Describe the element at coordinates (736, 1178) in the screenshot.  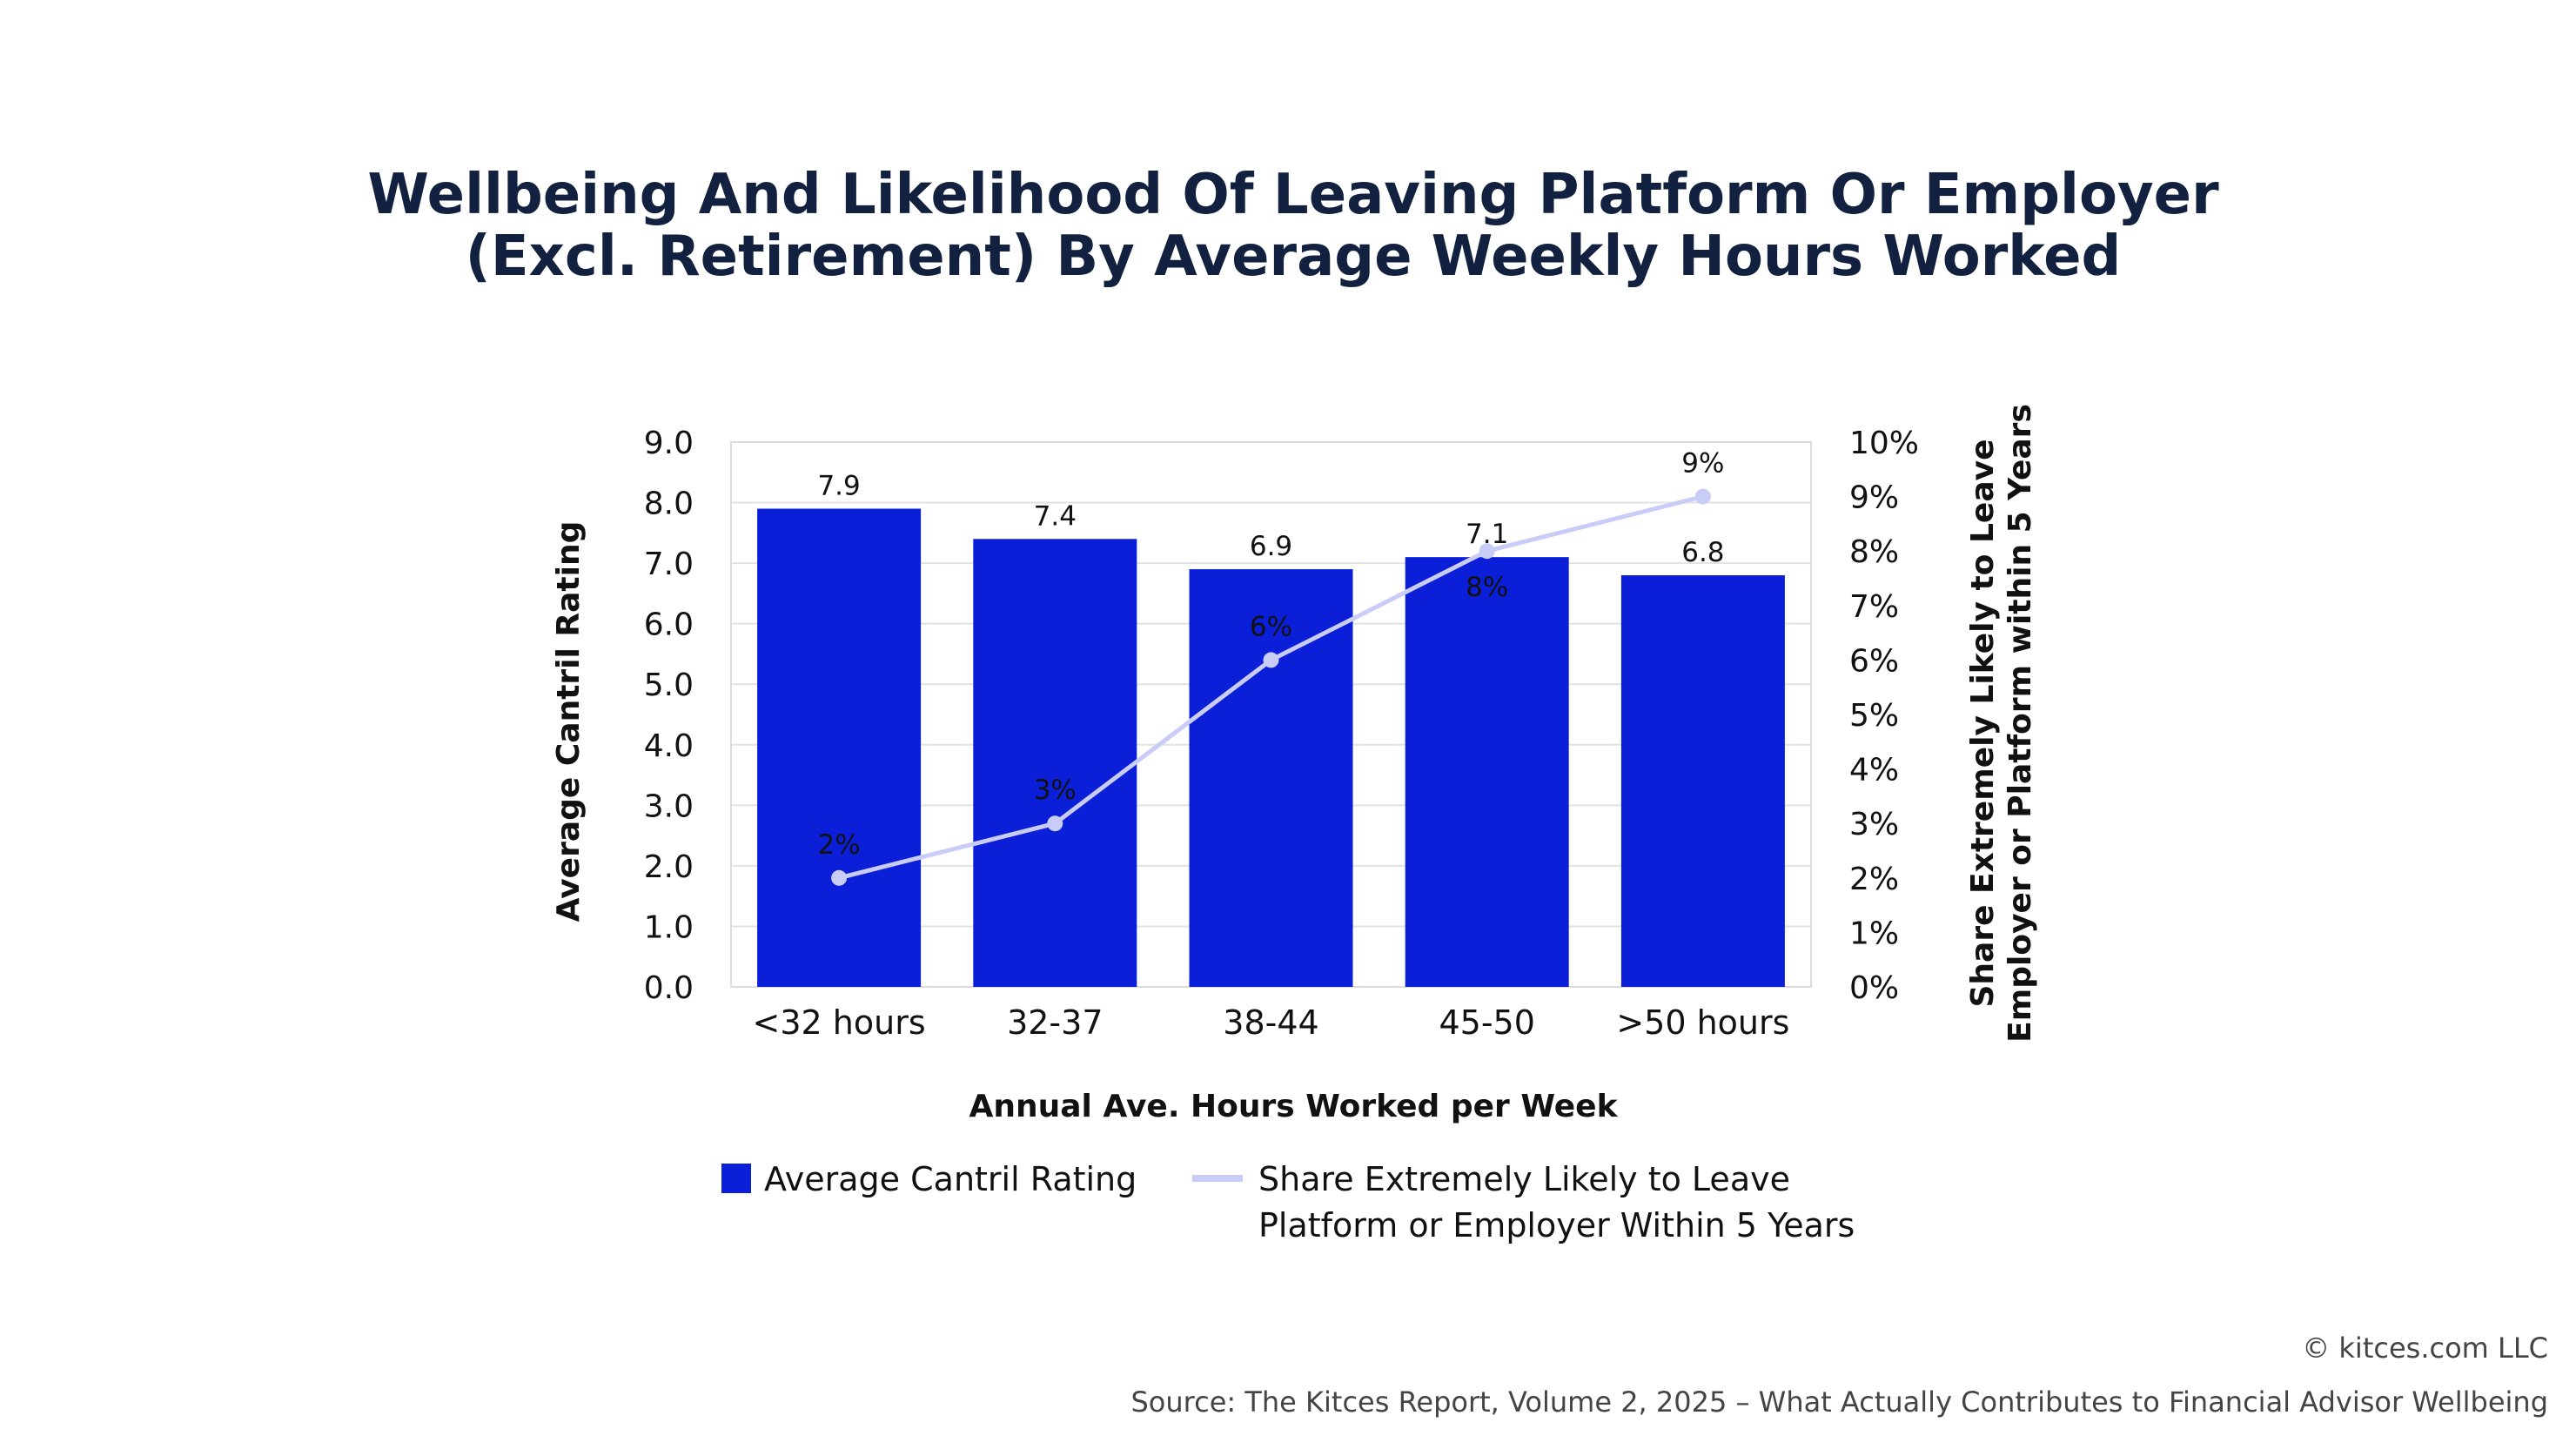
I see `legend-swatch-bar` at that location.